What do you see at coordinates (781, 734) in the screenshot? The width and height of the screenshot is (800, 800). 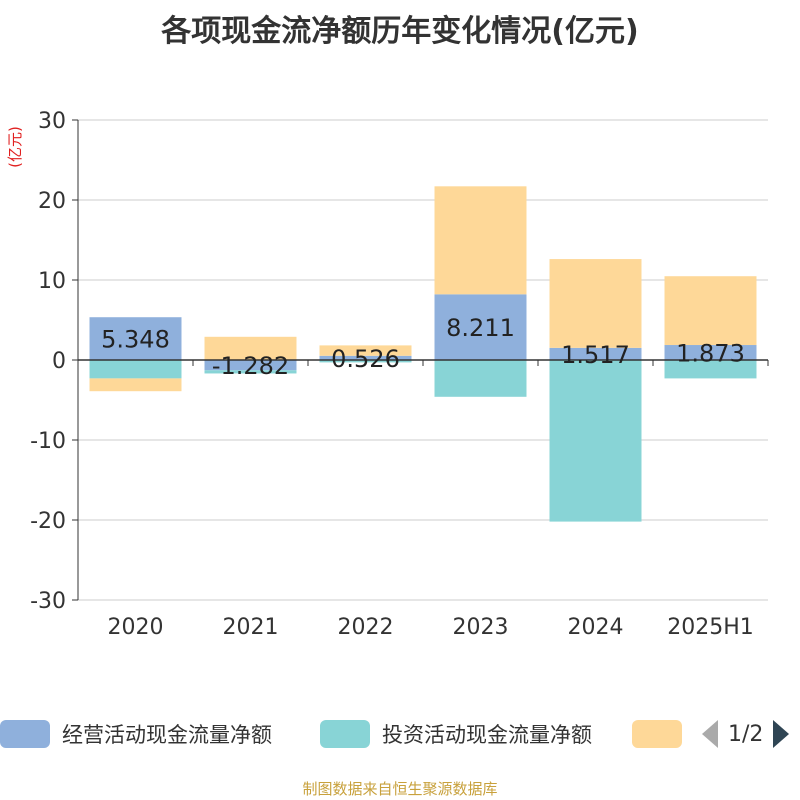 I see `pager-next-icon` at bounding box center [781, 734].